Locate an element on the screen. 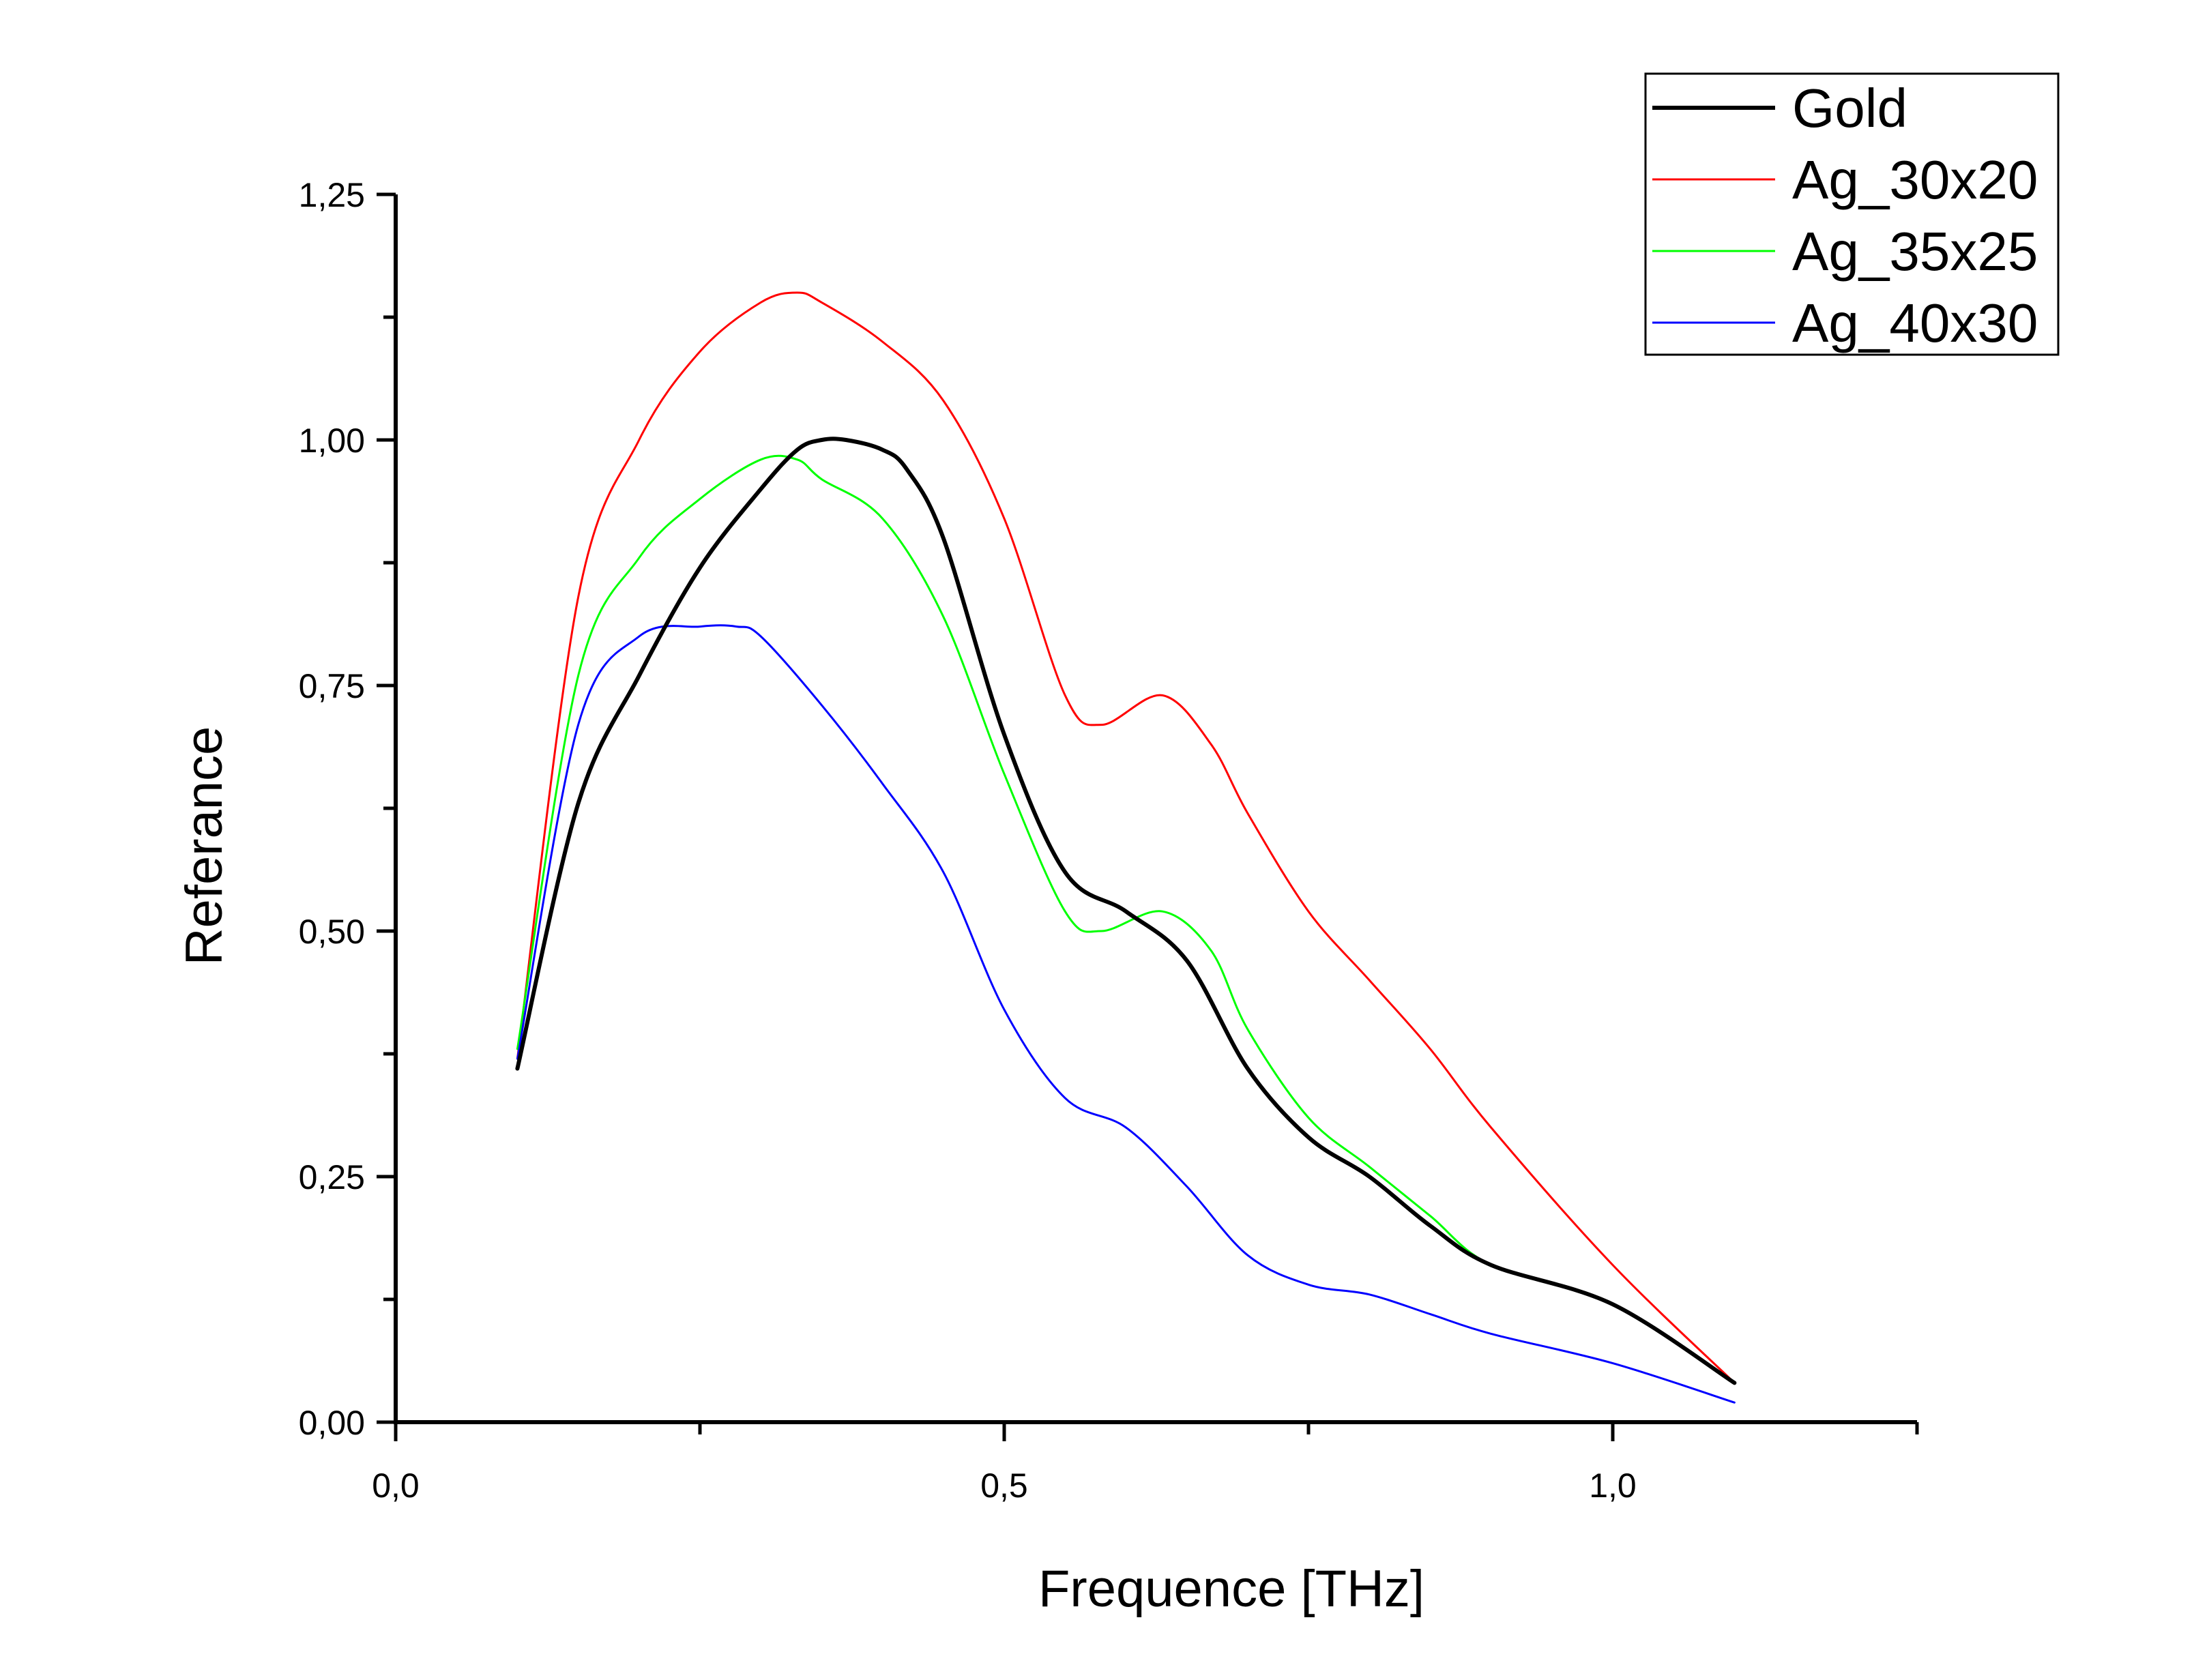 This screenshot has height=1680, width=2194. legend: Gold Ag_30x20 Ag_35x25 Ag_40x30 is located at coordinates (1852, 214).